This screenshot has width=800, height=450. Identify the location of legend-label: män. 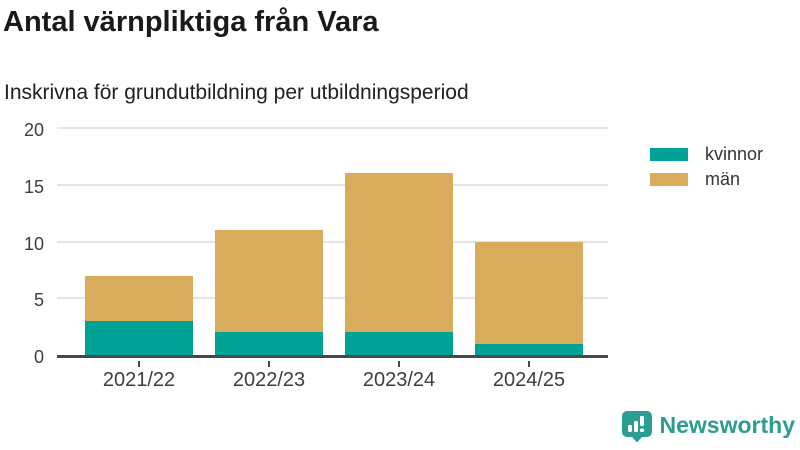
(723, 178).